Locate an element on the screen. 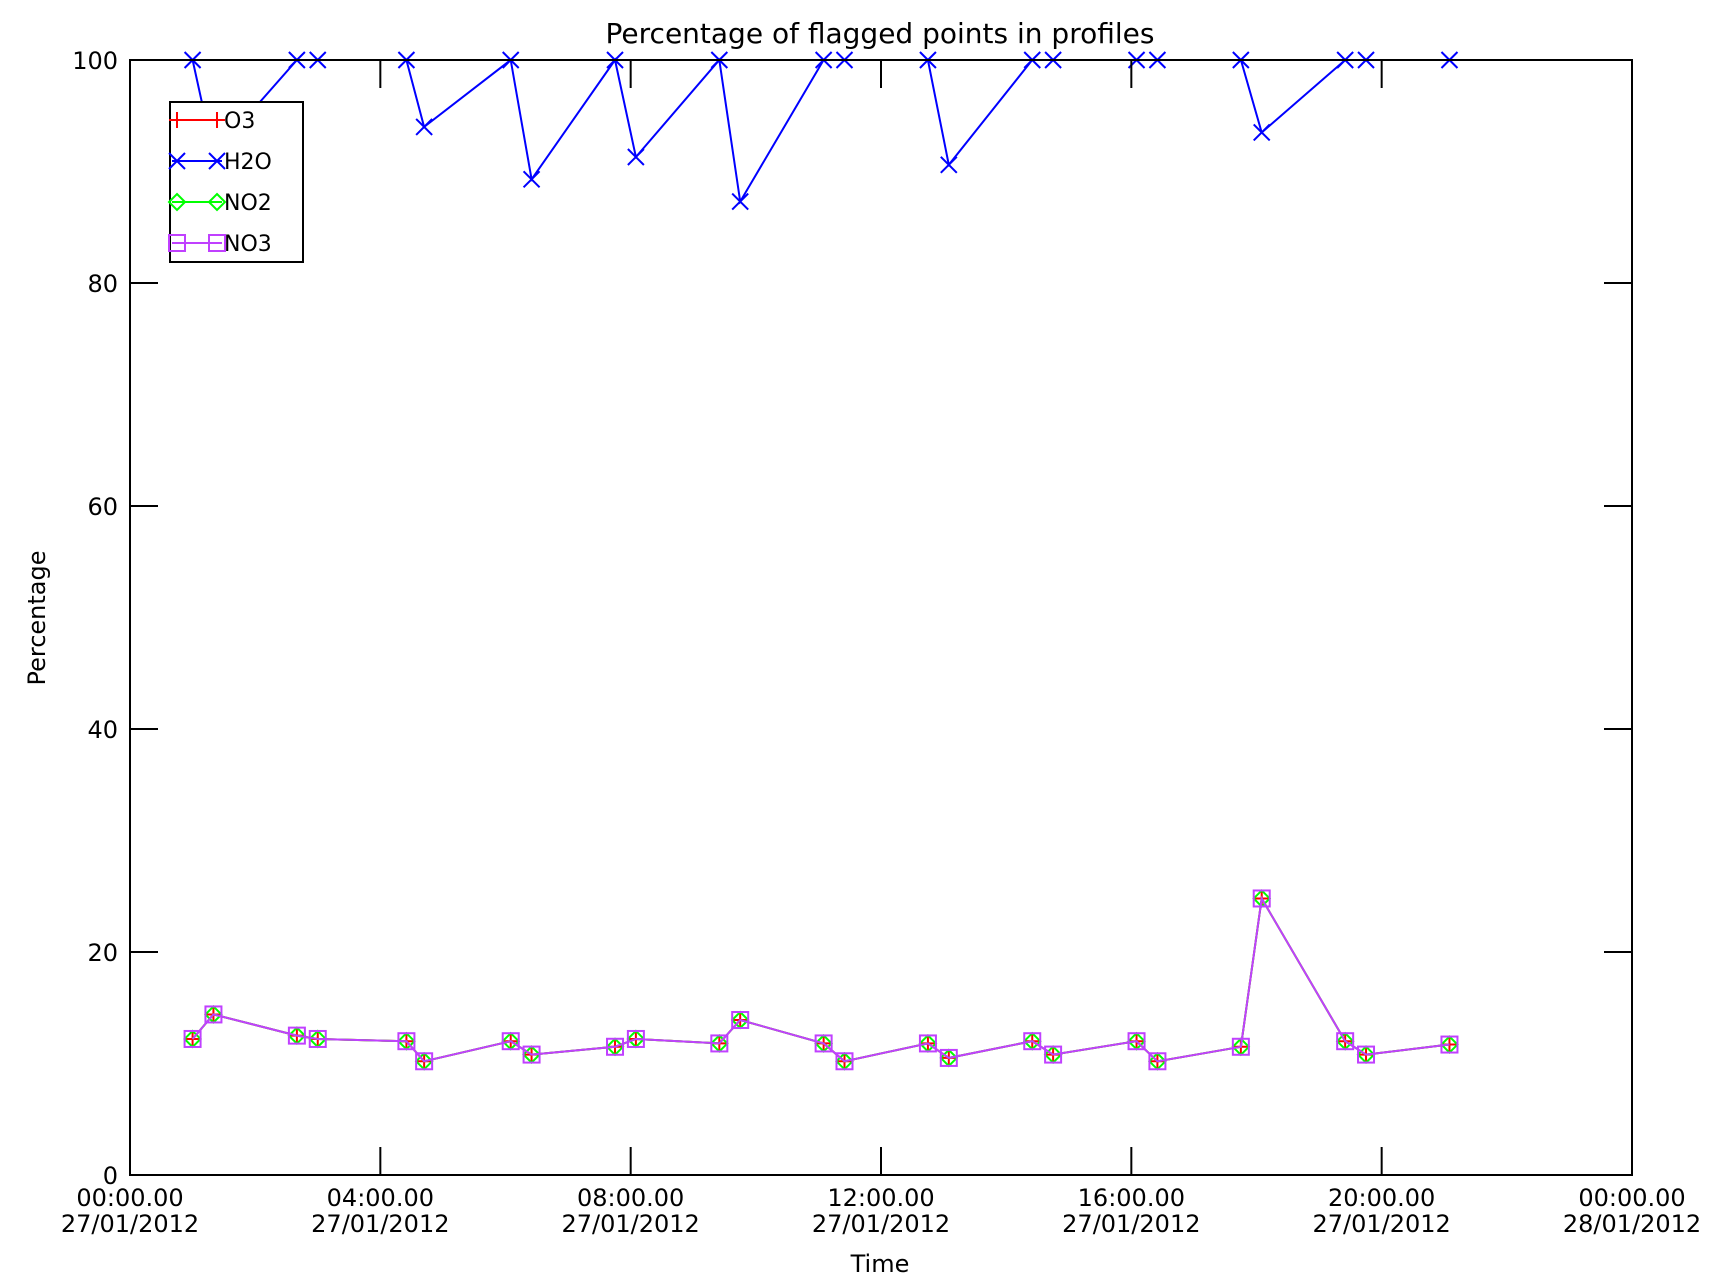 Image resolution: width=1731 pixels, height=1281 pixels. y-tick-label: 80 is located at coordinates (102, 284).